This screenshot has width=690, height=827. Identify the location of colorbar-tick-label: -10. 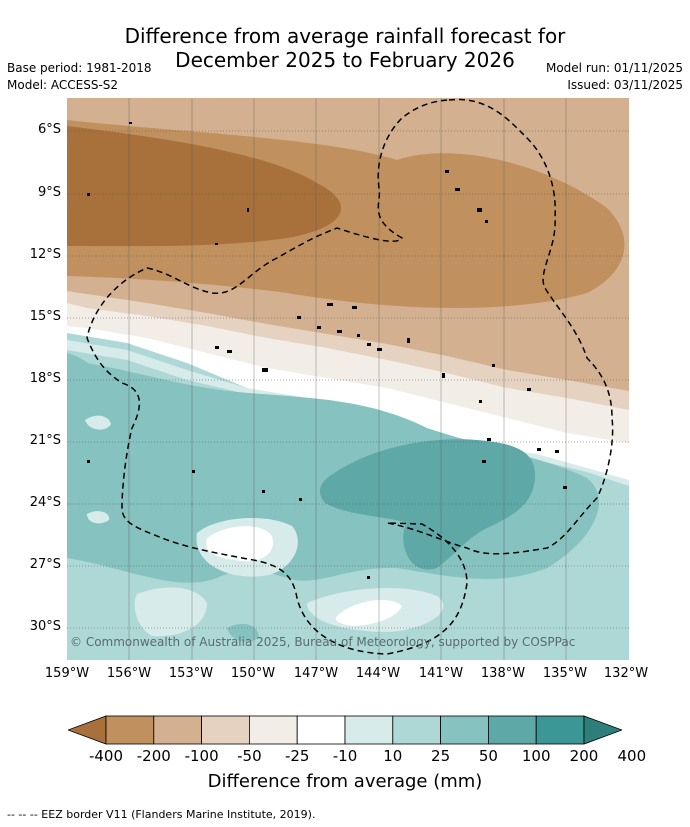
(345, 756).